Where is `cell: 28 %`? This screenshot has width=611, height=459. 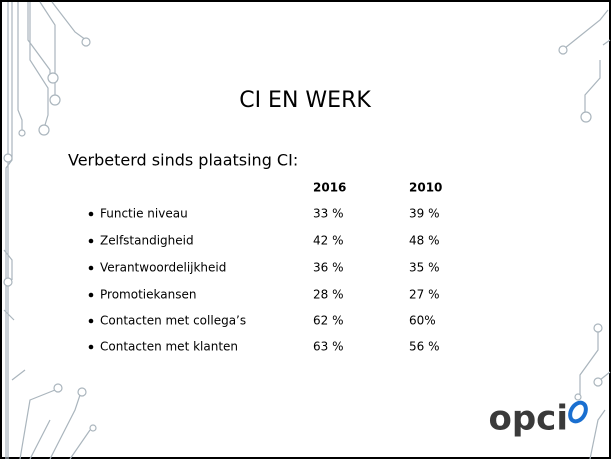 cell: 28 % is located at coordinates (328, 295).